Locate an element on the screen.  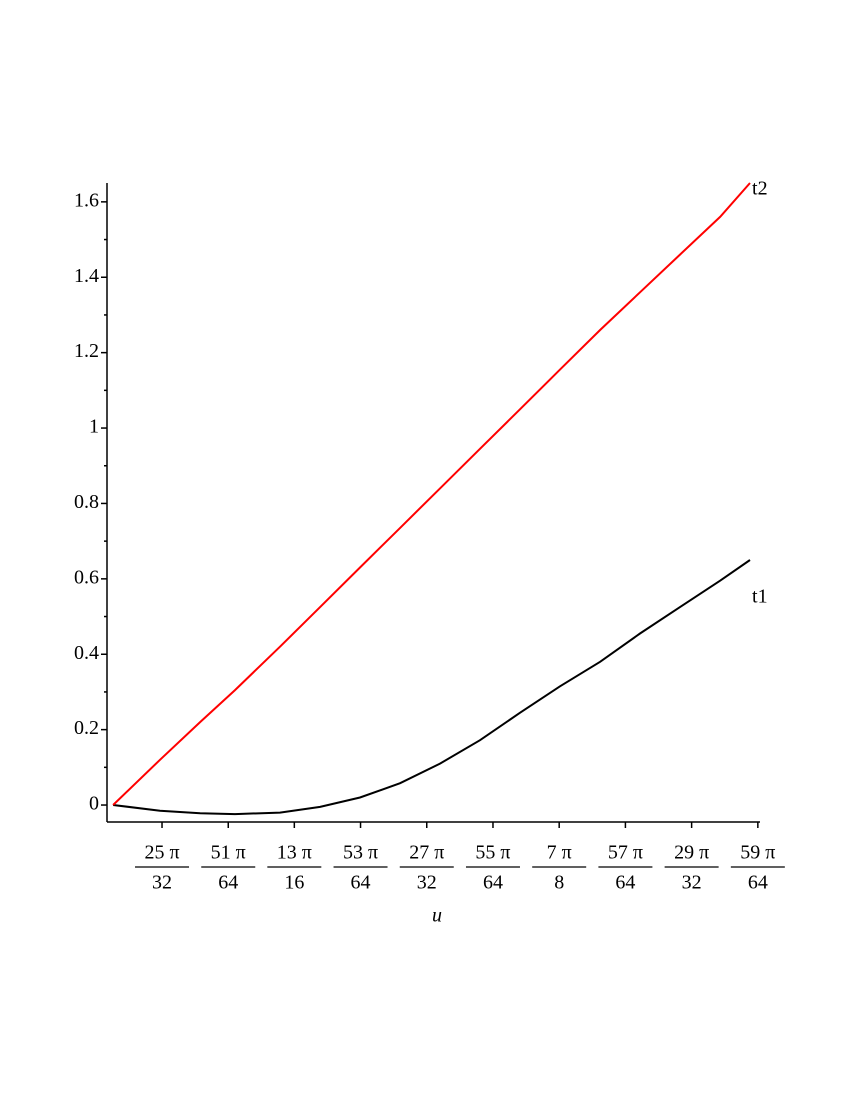
x-tick-denominator: 16 is located at coordinates (294, 883).